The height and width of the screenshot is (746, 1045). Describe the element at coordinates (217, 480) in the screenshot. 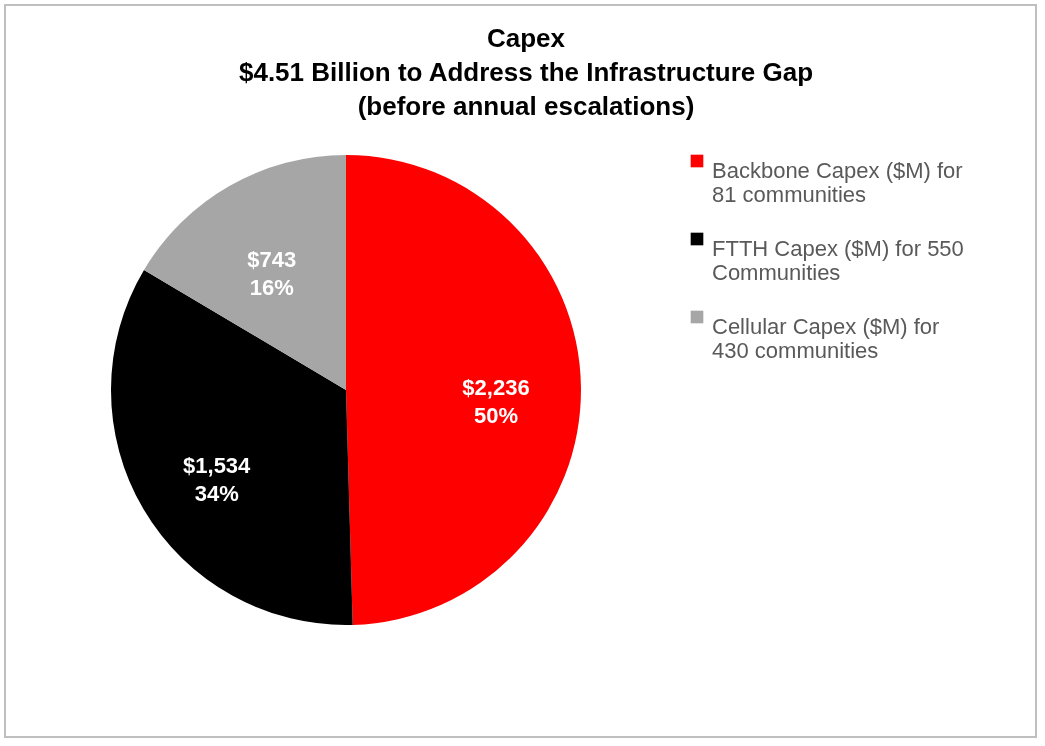

I see `data-label: $1,534 34%` at that location.